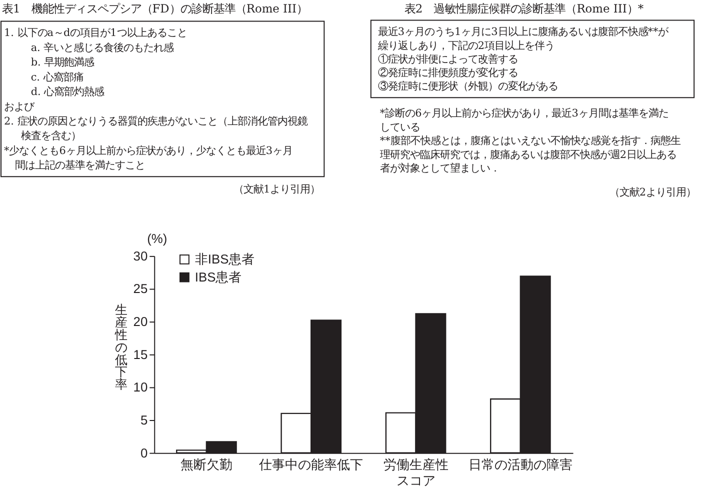  Describe the element at coordinates (465, 46) in the screenshot. I see `text: 繰り返しあり，下記の2項目以上を伴う` at that location.